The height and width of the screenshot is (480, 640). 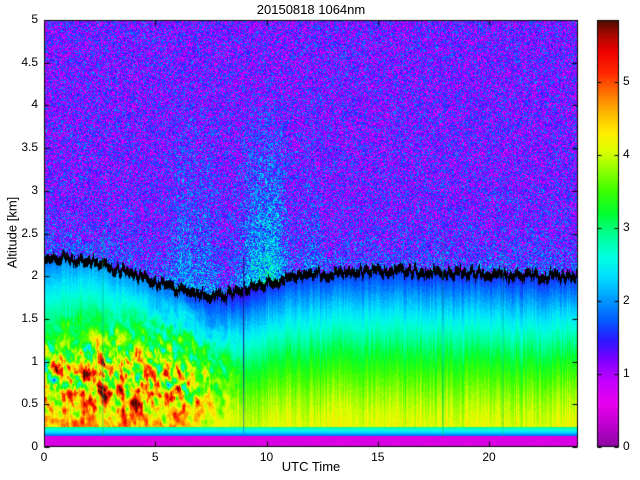 I want to click on x-tick-15: 15, so click(x=378, y=457).